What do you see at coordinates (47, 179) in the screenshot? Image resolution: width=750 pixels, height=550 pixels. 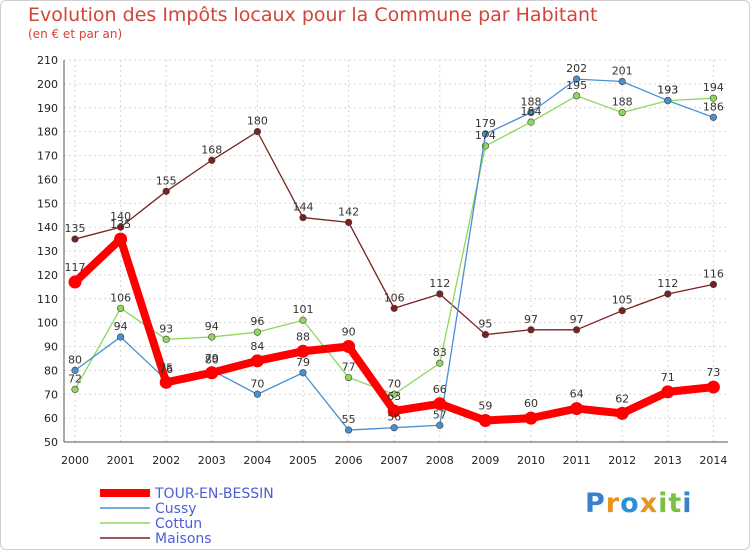 I see `y-tick-label: 160` at bounding box center [47, 179].